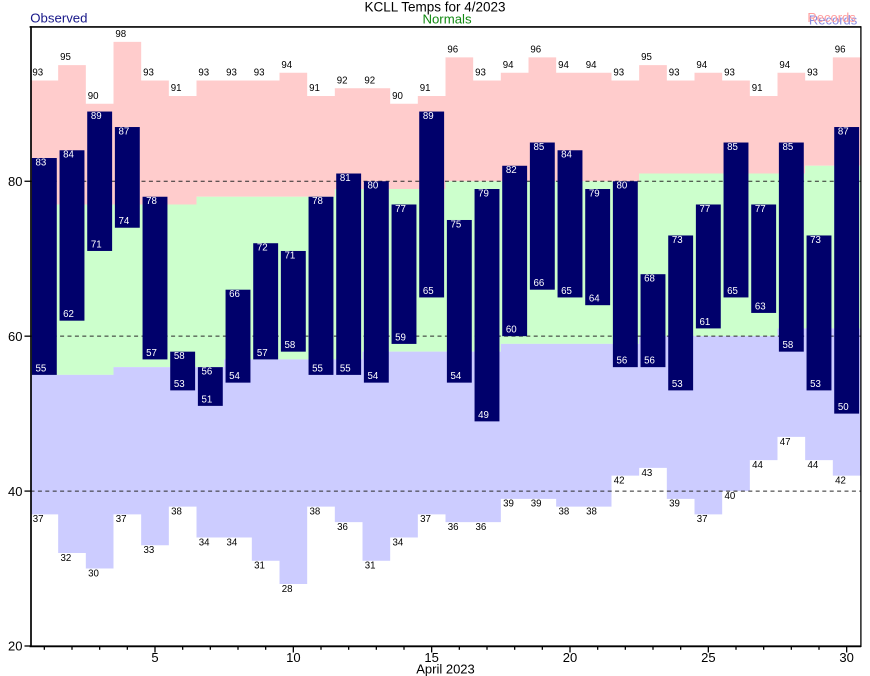 The width and height of the screenshot is (870, 676). What do you see at coordinates (594, 193) in the screenshot?
I see `svg-text: 79` at bounding box center [594, 193].